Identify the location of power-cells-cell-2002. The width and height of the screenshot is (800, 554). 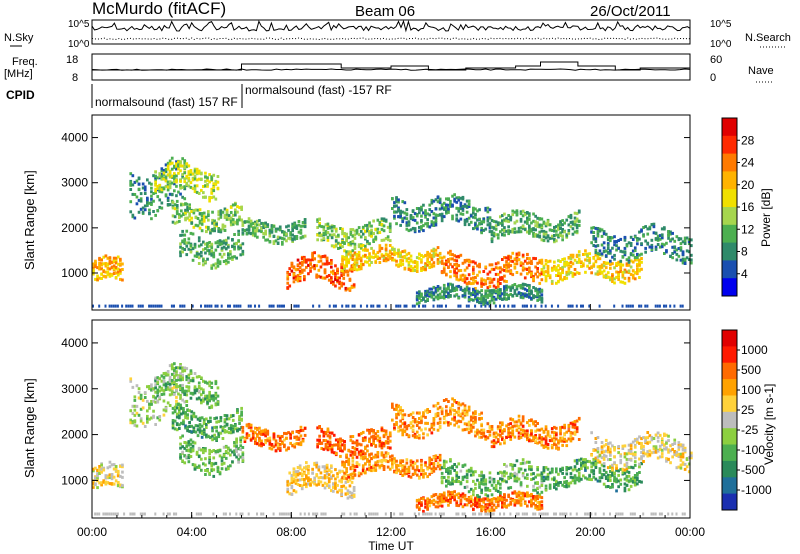
(504, 266).